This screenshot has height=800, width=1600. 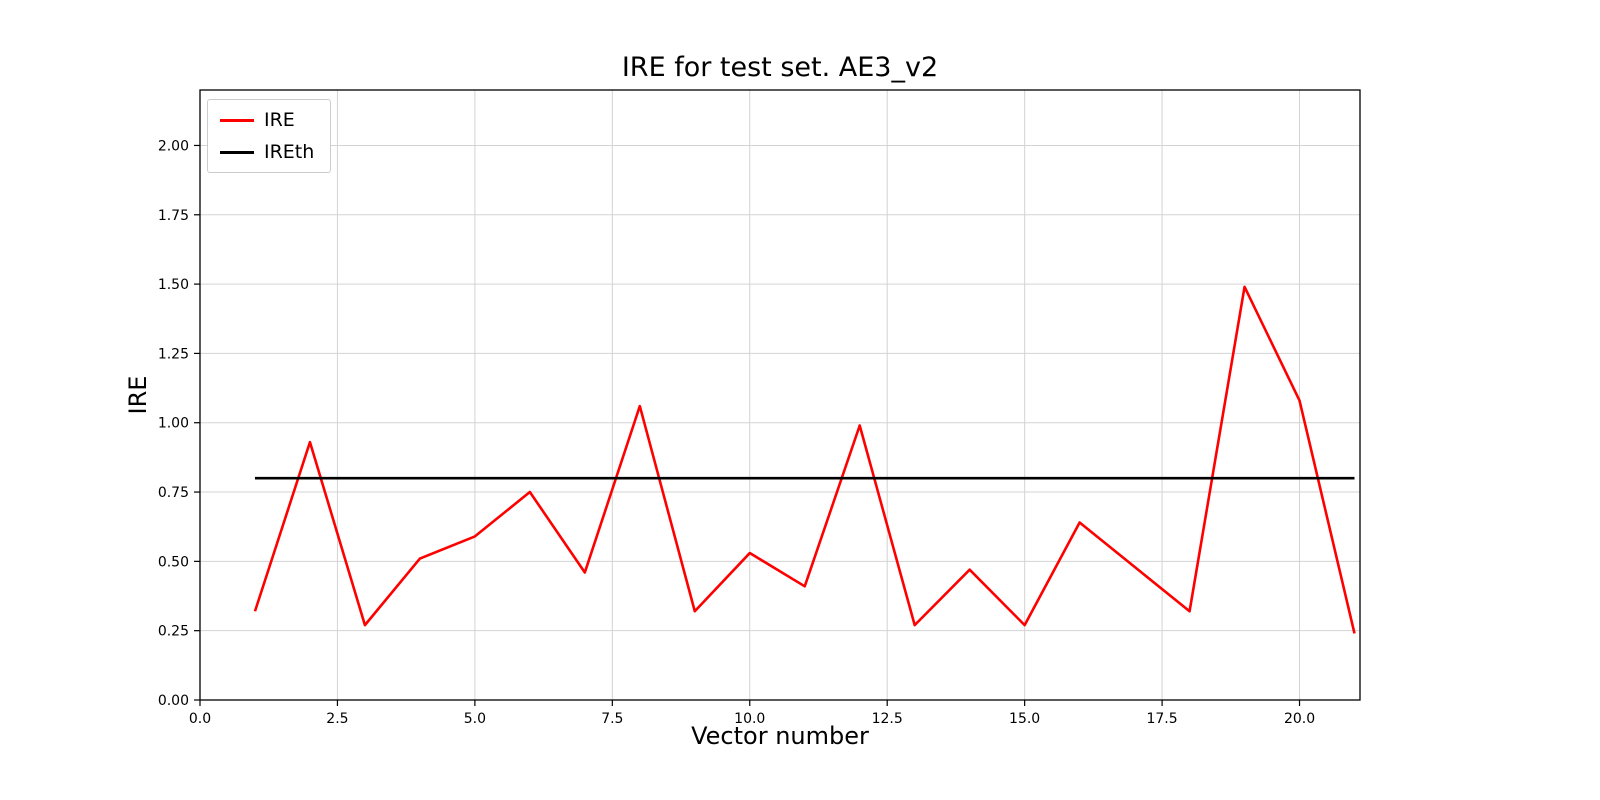 I want to click on x-tick-label: 5.0, so click(x=475, y=719).